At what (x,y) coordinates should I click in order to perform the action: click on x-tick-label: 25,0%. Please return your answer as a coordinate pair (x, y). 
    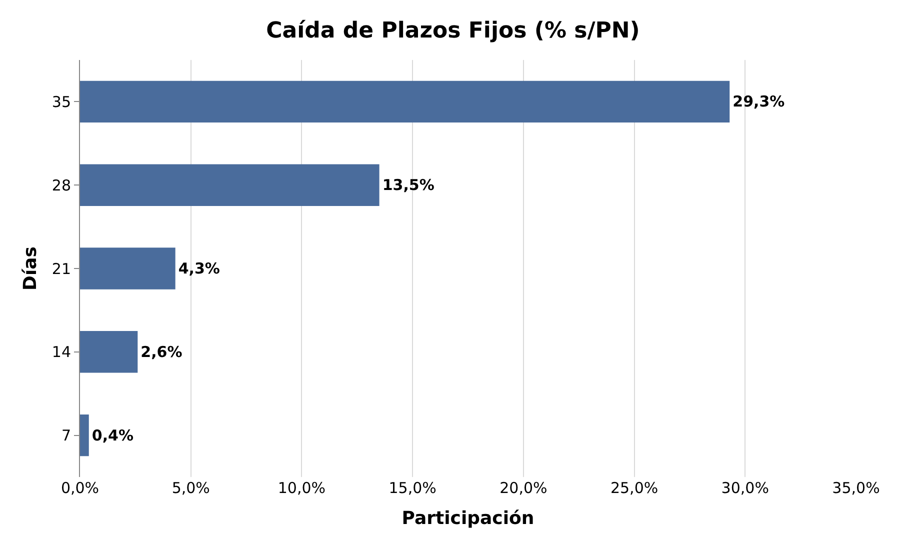
    Looking at the image, I should click on (634, 488).